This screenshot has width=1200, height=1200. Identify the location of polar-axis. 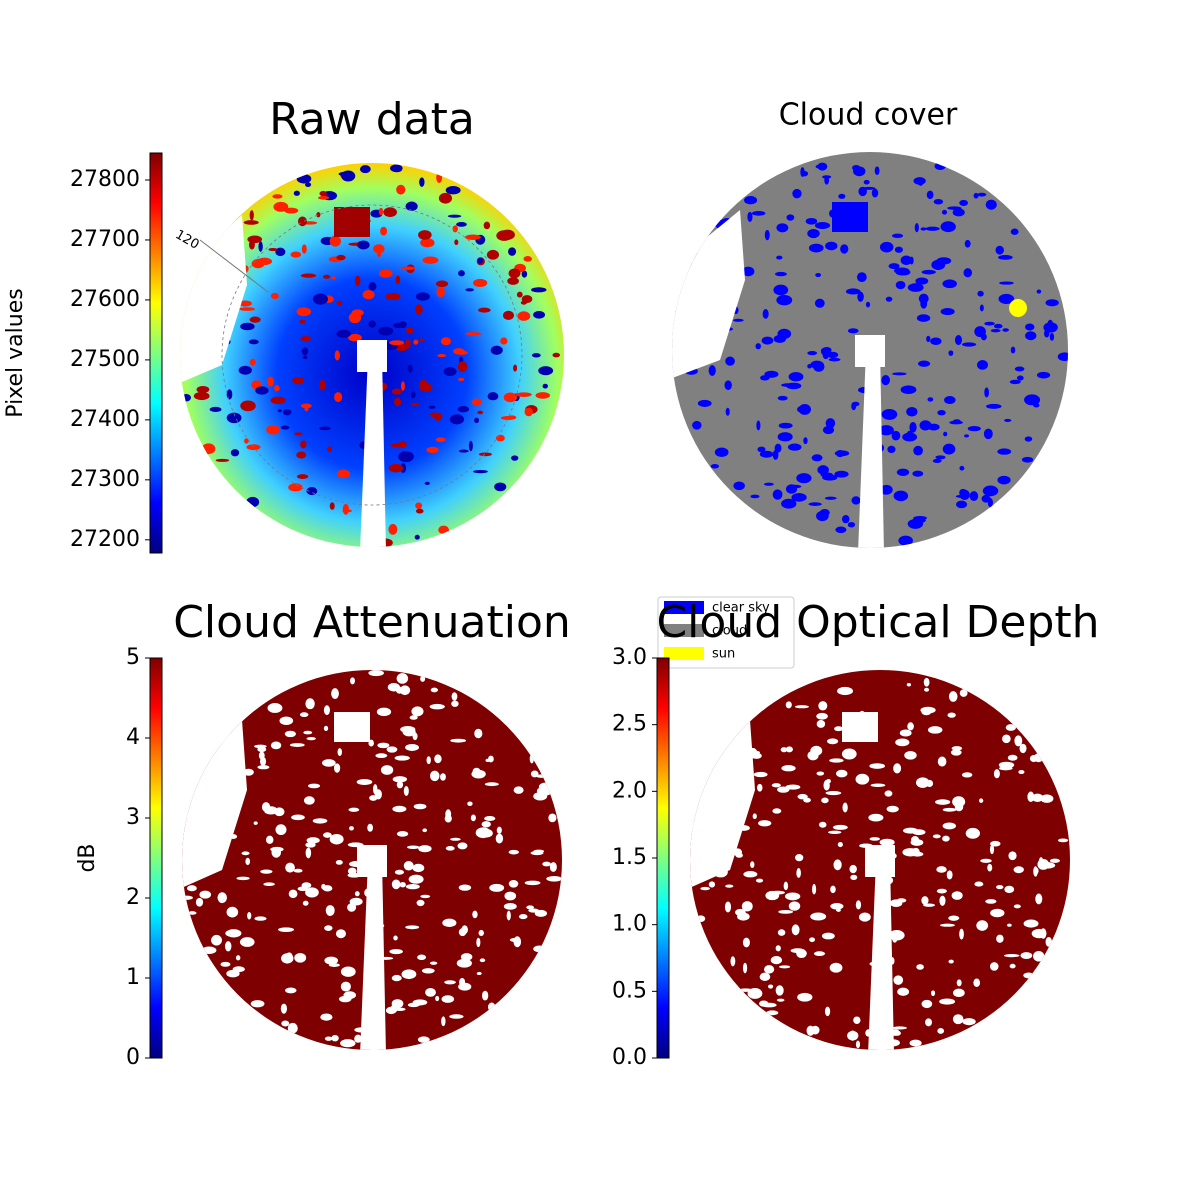
(234, 266).